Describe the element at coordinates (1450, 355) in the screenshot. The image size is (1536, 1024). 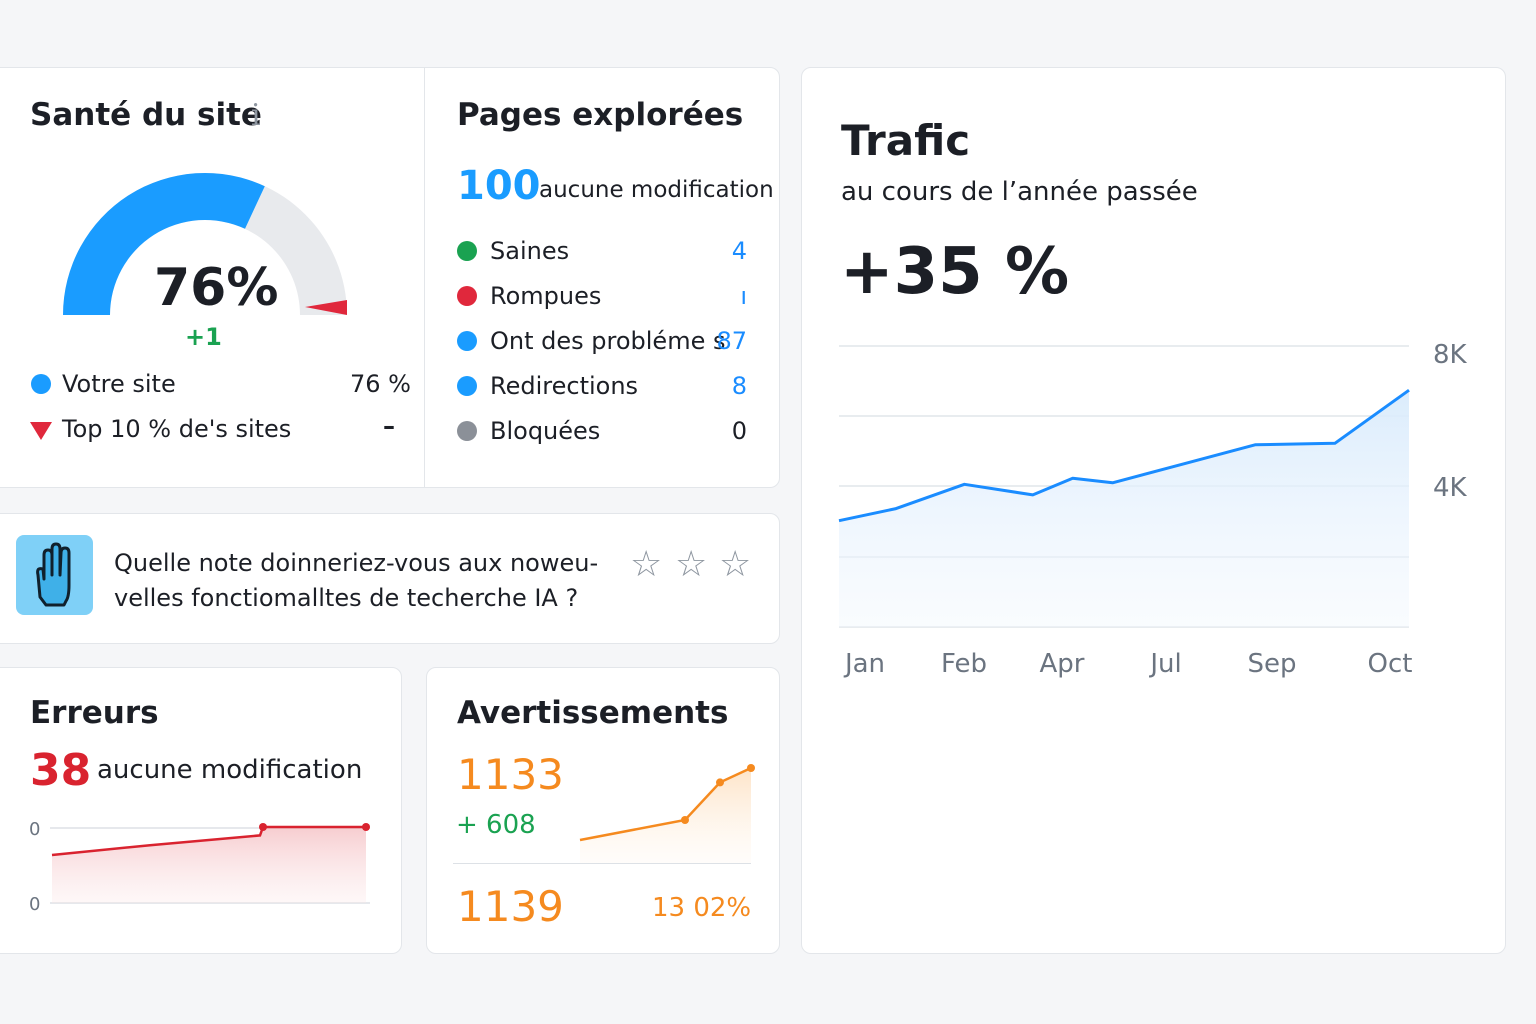
I see `traffic-ytick: 8K` at that location.